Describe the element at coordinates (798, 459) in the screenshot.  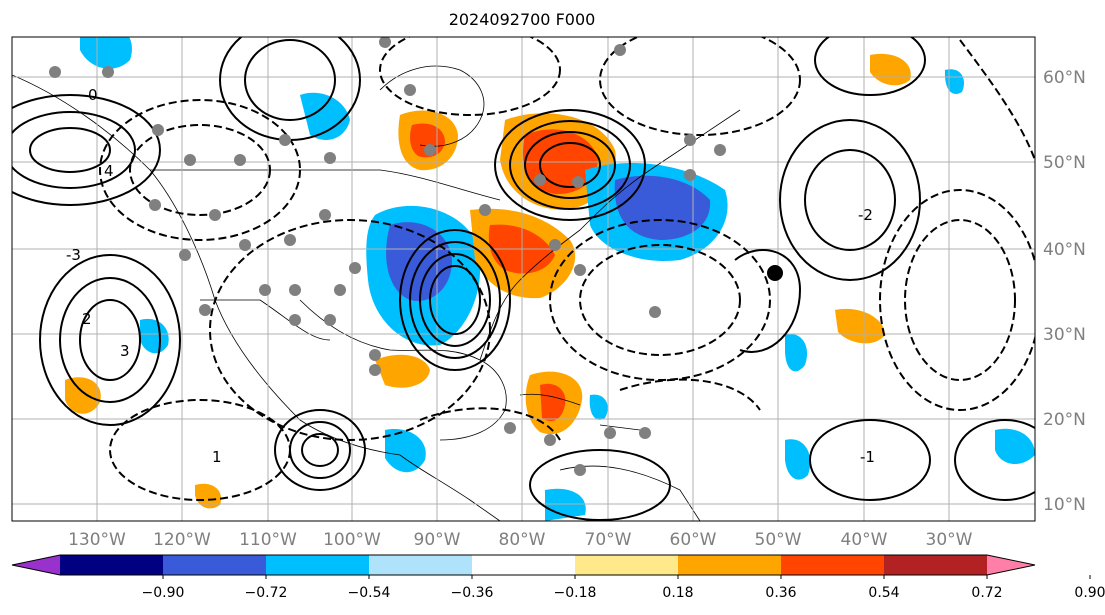
I see `shade-blue-tropics` at that location.